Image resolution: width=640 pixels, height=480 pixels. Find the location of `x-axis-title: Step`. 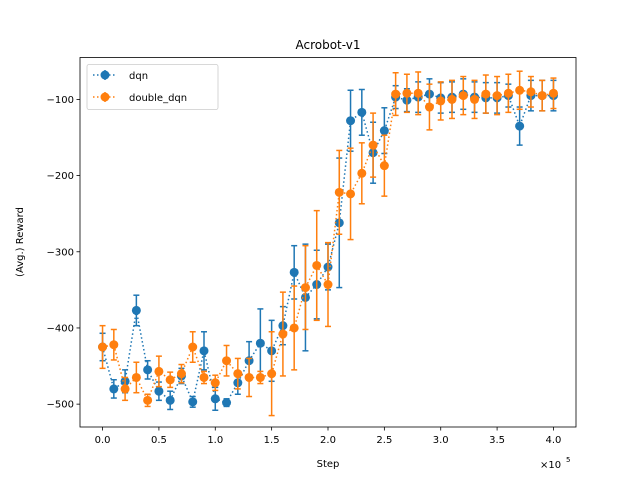

x-axis-title: Step is located at coordinates (328, 464).